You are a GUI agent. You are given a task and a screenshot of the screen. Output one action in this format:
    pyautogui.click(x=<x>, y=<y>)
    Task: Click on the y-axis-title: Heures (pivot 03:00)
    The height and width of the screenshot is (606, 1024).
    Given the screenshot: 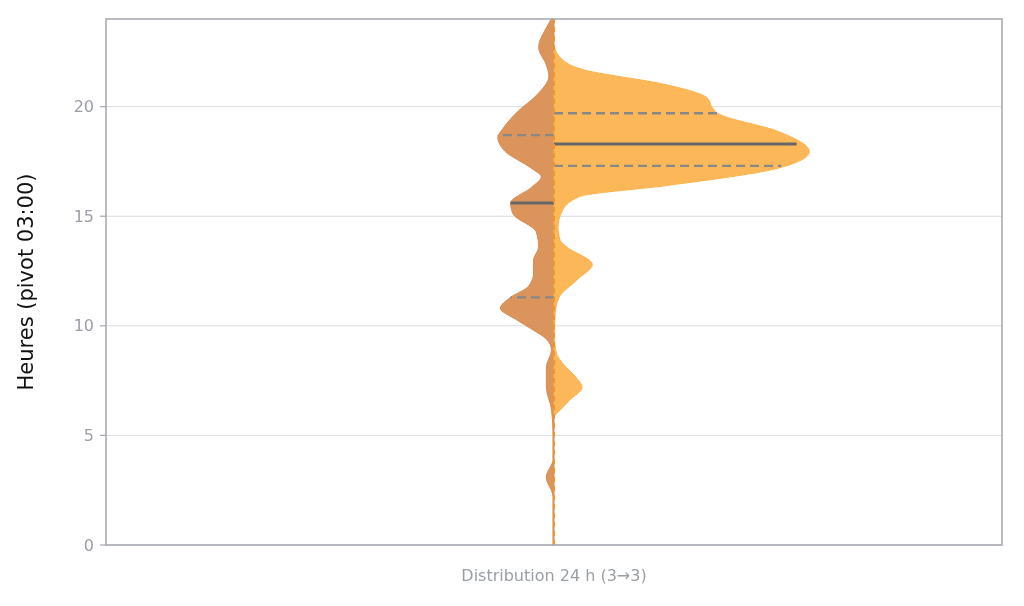 What is the action you would take?
    pyautogui.click(x=26, y=282)
    